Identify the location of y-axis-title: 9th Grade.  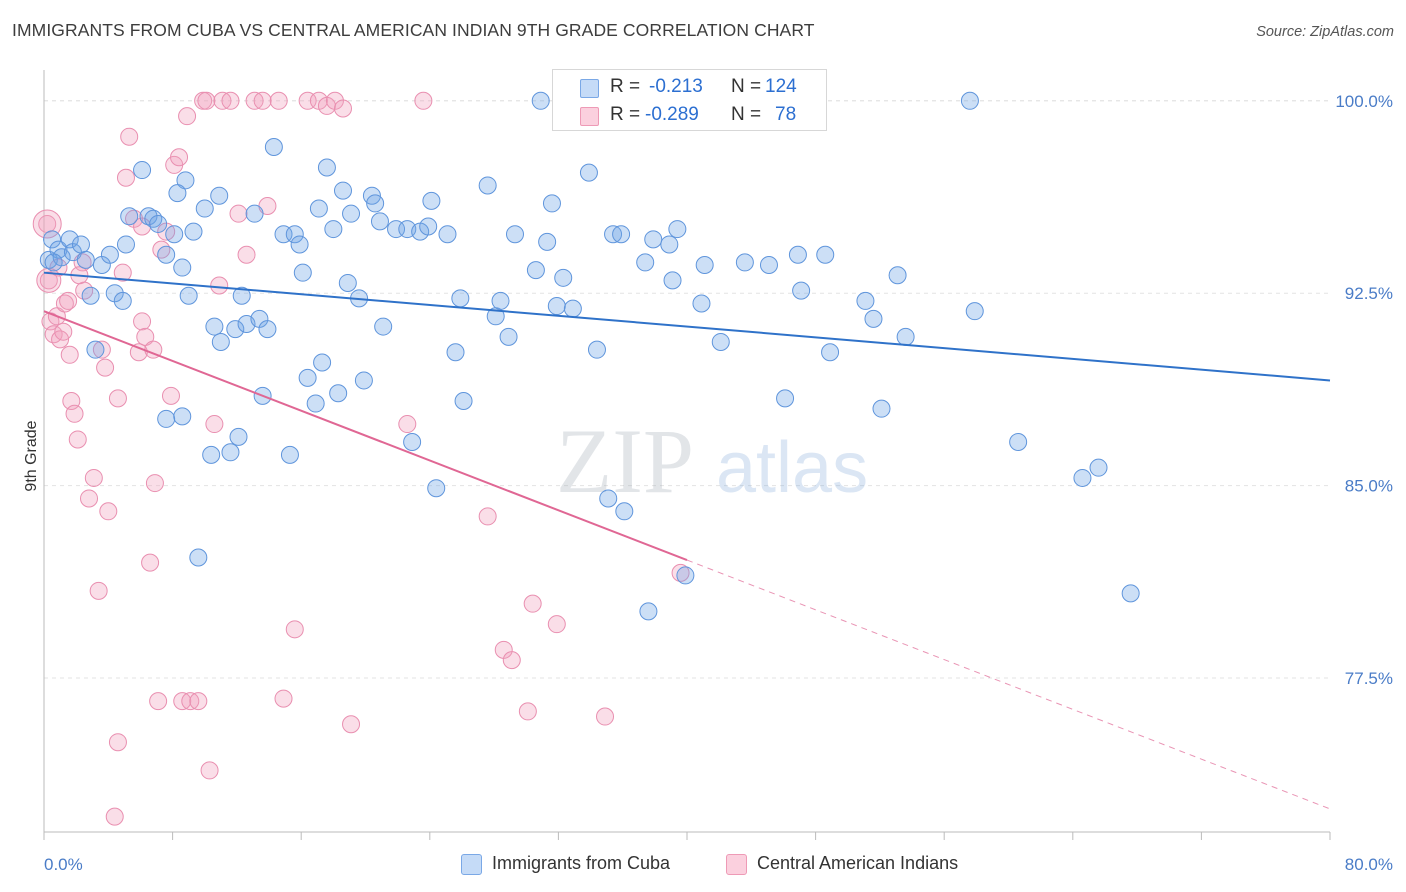
(31, 455).